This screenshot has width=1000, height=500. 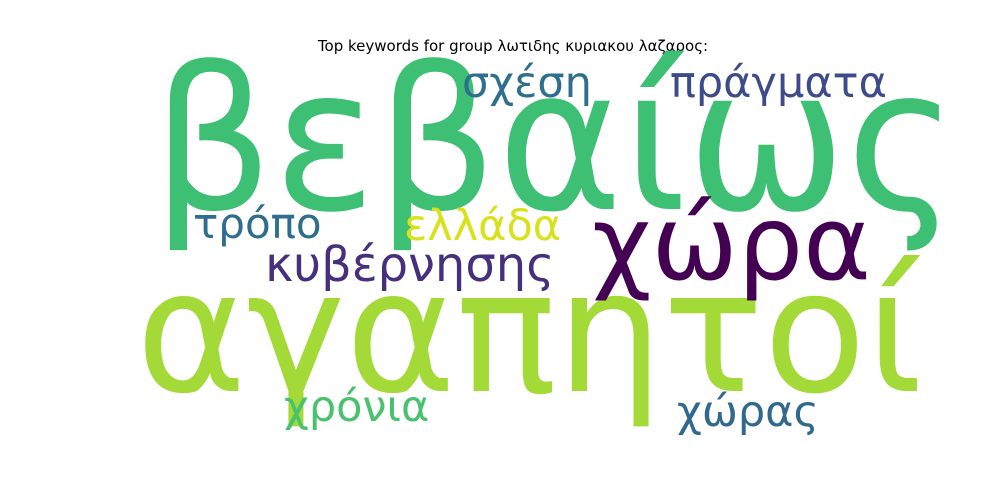 I want to click on word-schesi: σχέση, so click(x=527, y=83).